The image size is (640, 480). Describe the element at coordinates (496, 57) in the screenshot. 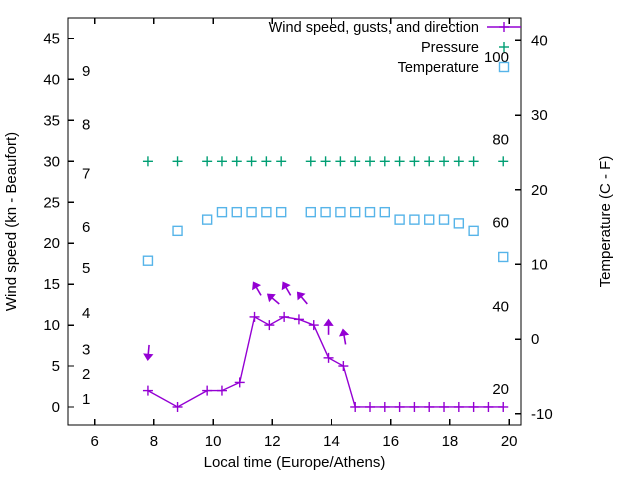

I see `fahrenheit-label: 100` at that location.